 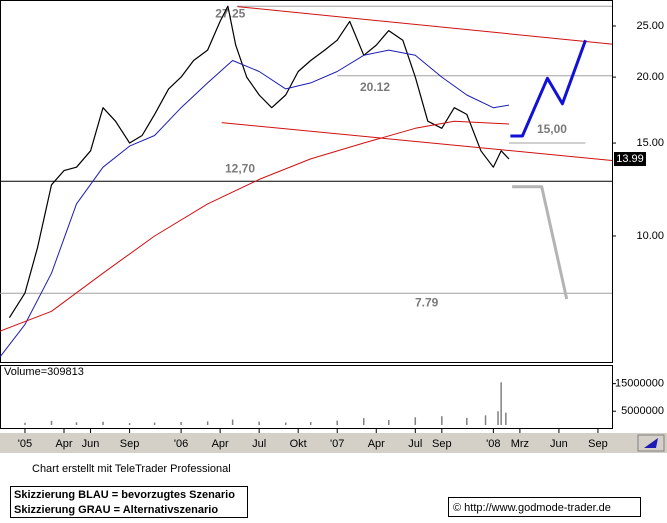 I want to click on level-label: 7.79, so click(x=427, y=302).